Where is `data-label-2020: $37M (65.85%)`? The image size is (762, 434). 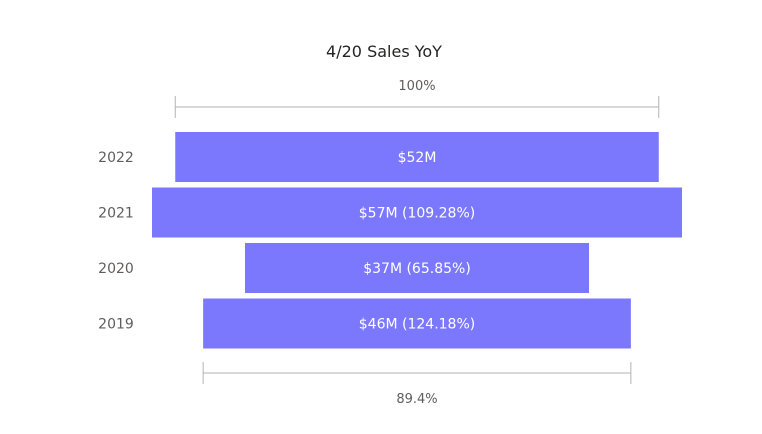 data-label-2020: $37M (65.85%) is located at coordinates (417, 269).